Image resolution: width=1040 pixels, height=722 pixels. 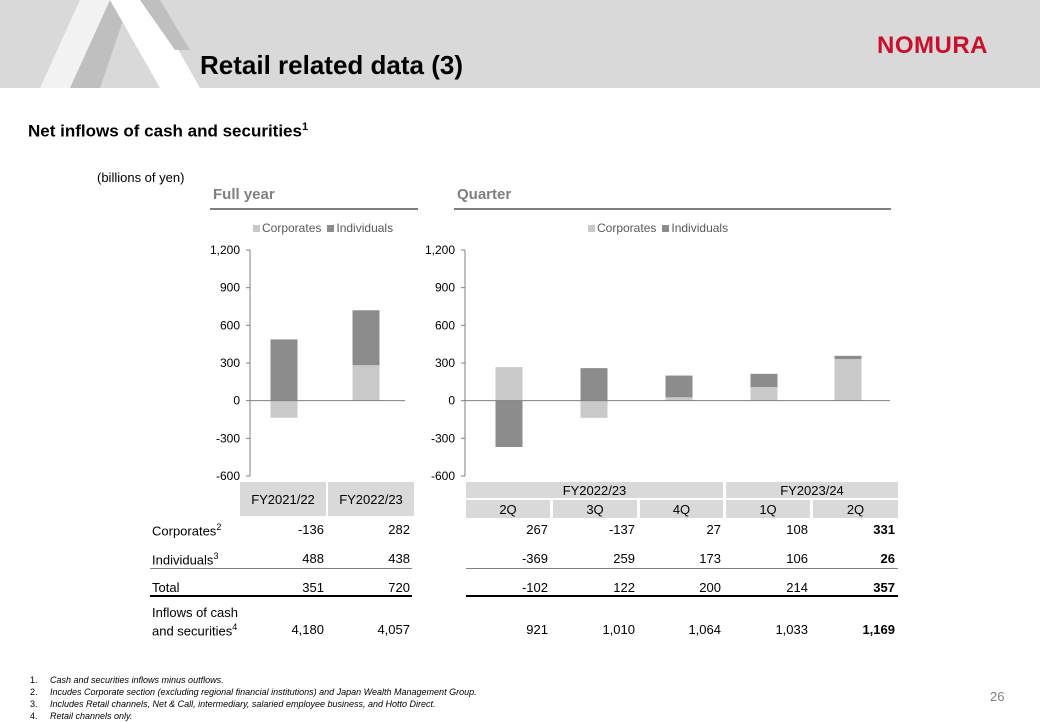 What do you see at coordinates (195, 612) in the screenshot?
I see `row-label-inflows: Inflows of cash` at bounding box center [195, 612].